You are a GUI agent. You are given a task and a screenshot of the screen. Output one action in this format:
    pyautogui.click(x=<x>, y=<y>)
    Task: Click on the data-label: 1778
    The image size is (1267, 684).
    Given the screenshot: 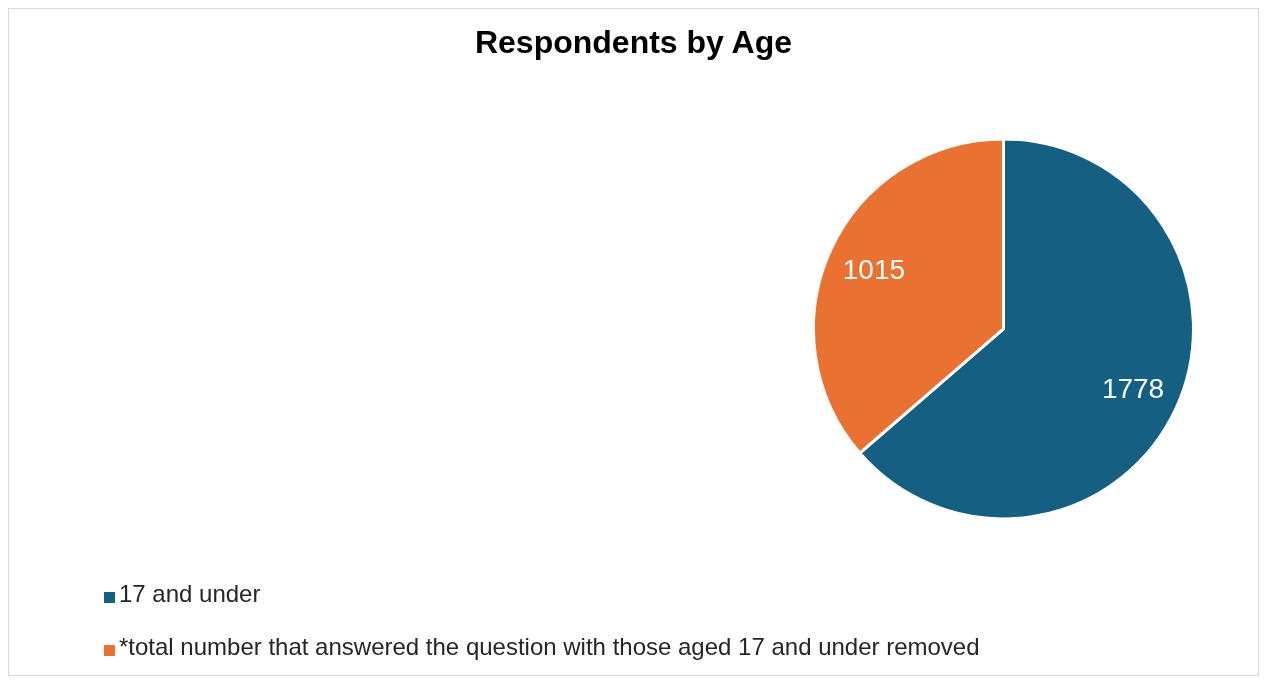 What is the action you would take?
    pyautogui.click(x=1133, y=388)
    